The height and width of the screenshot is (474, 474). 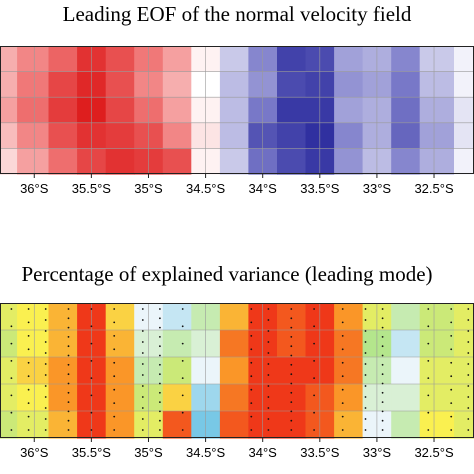 I want to click on eof-tick-label: 35°S, so click(x=148, y=188).